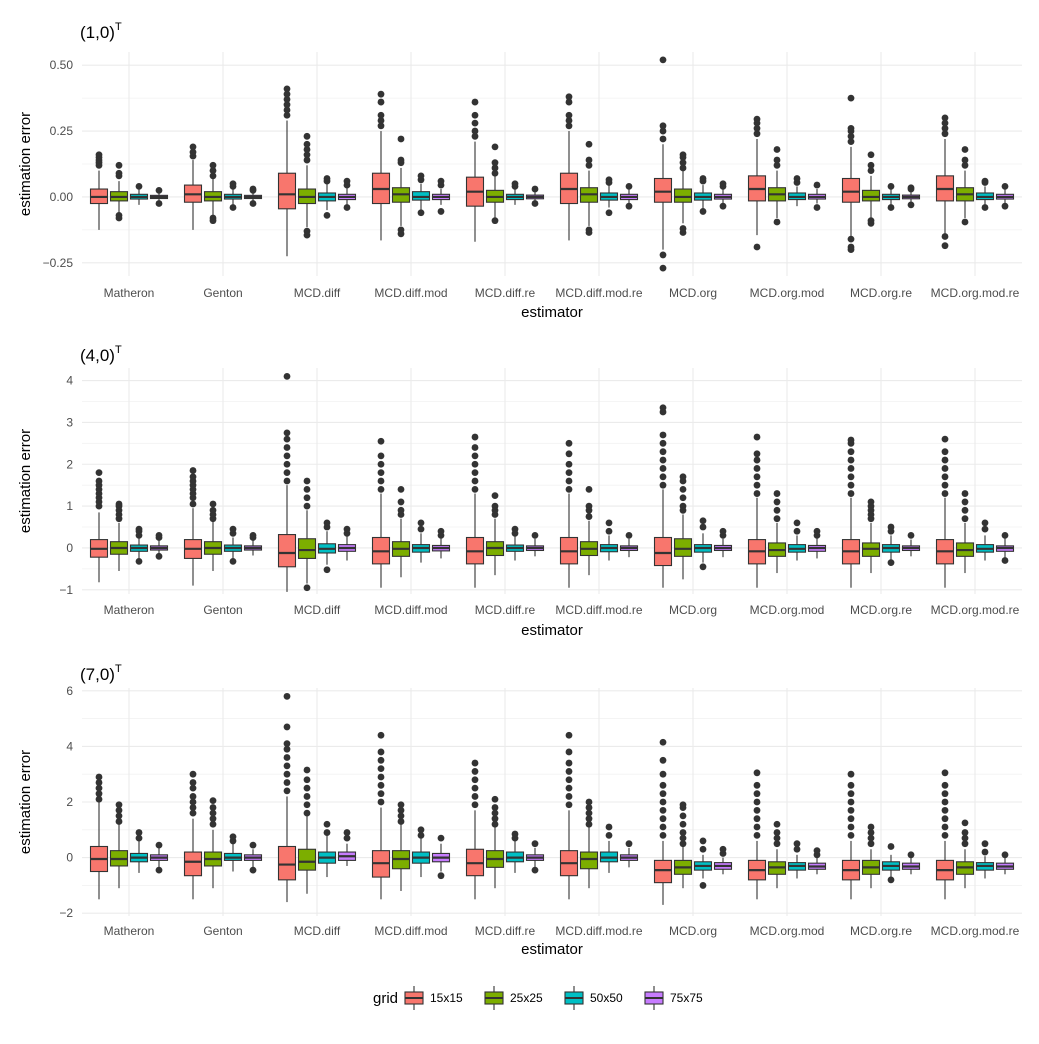  What do you see at coordinates (552, 949) in the screenshot?
I see `x-axis-title: estimator` at bounding box center [552, 949].